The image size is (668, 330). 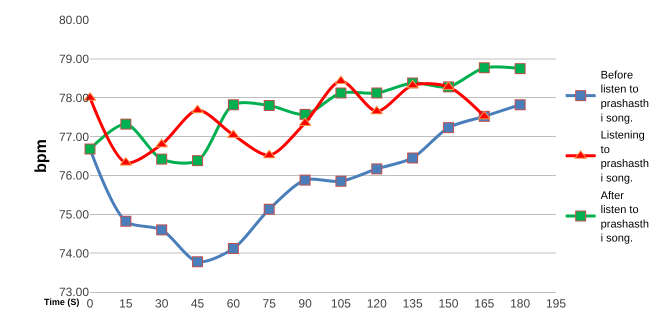 What do you see at coordinates (74, 20) in the screenshot?
I see `y-tick-label: 80.00` at bounding box center [74, 20].